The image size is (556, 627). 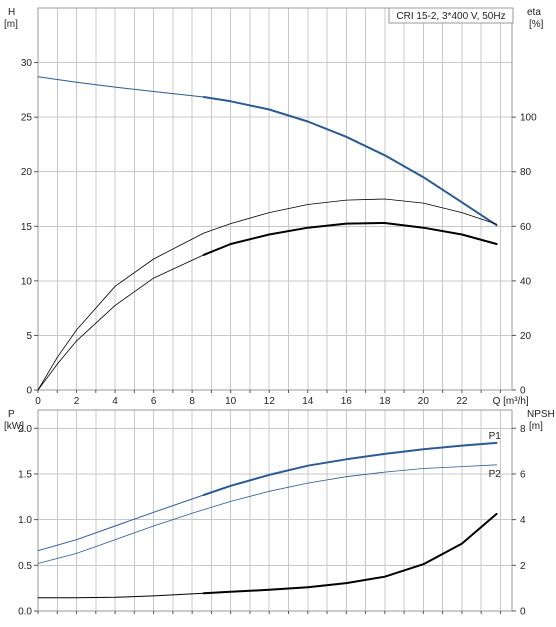 What do you see at coordinates (11, 12) in the screenshot?
I see `y-left-axis-label: H` at bounding box center [11, 12].